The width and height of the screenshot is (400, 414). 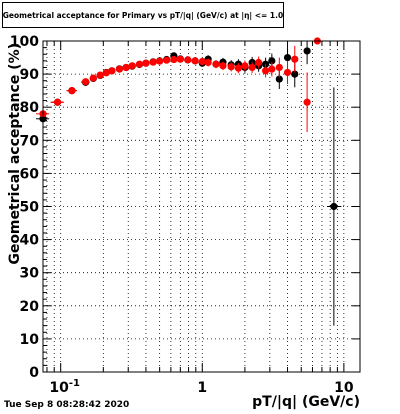 What do you see at coordinates (24, 42) in the screenshot?
I see `y-tick-label: 100` at bounding box center [24, 42].